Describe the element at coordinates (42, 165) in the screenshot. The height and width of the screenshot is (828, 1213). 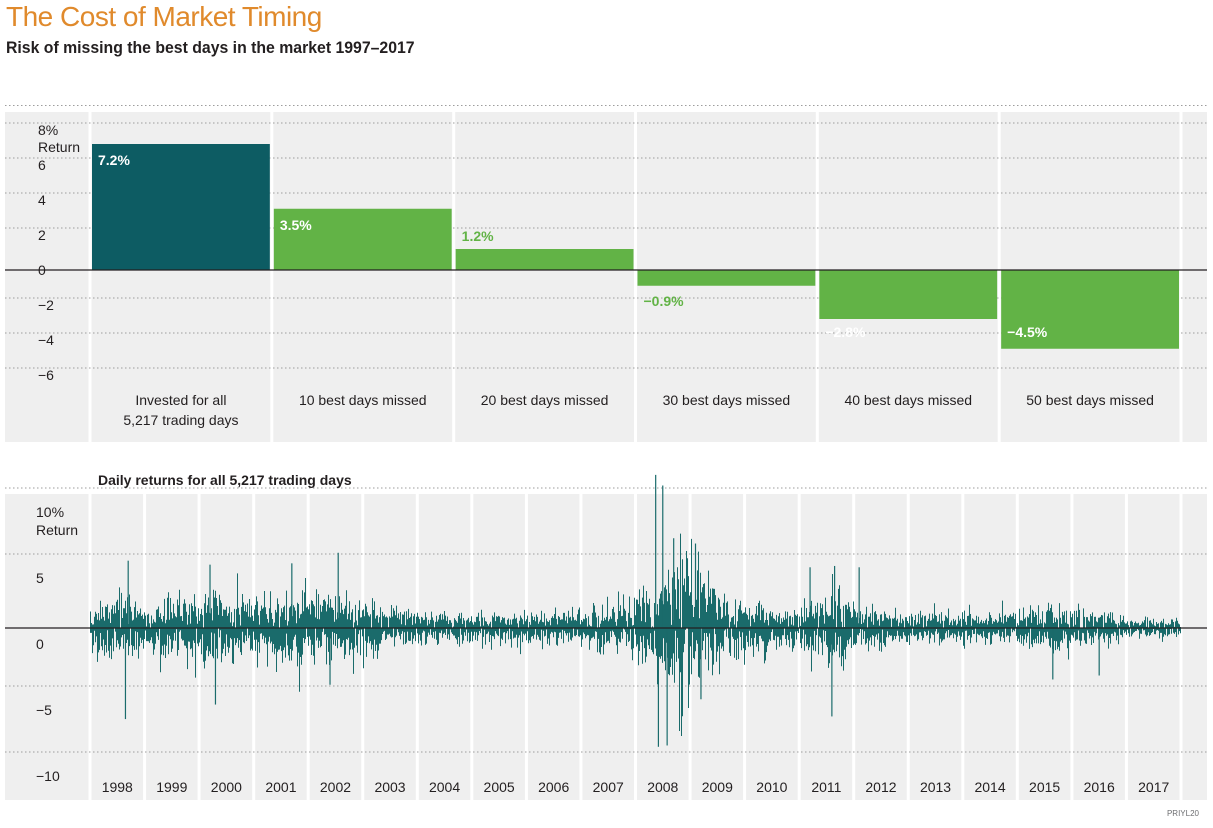
I see `top-y-tick-label: 6` at that location.